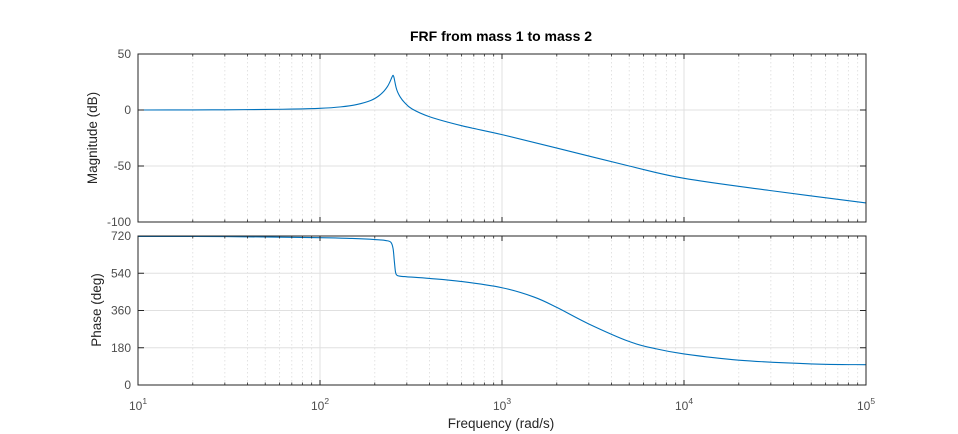 This screenshot has height=434, width=958. What do you see at coordinates (125, 54) in the screenshot?
I see `magnitude-y-tick-label: 50` at bounding box center [125, 54].